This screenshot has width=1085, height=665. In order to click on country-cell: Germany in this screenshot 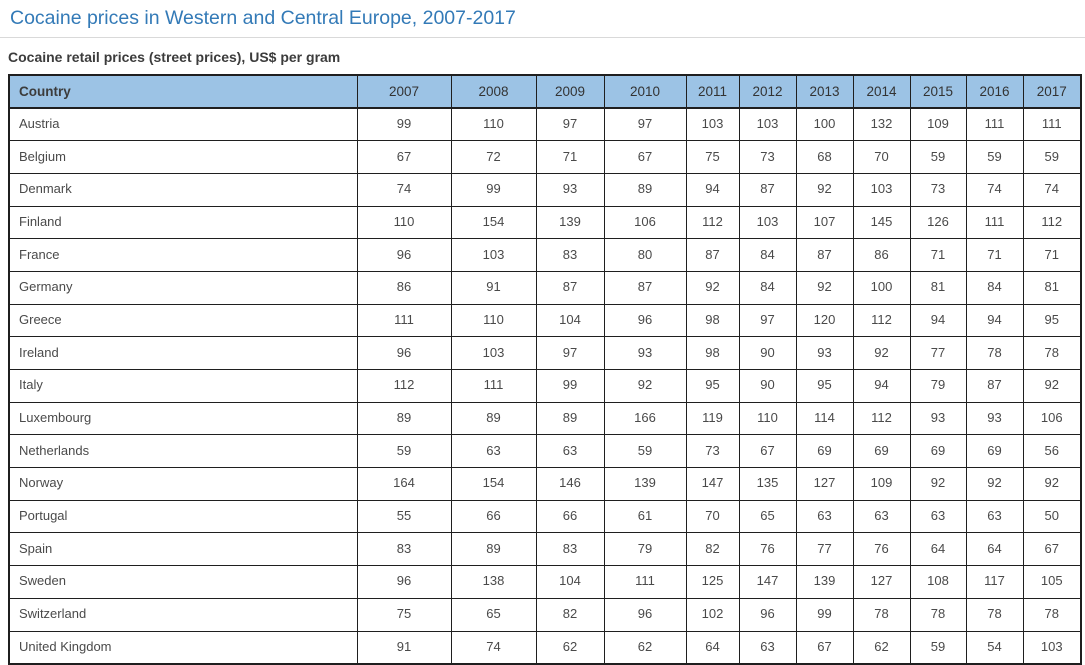, I will do `click(183, 287)`.